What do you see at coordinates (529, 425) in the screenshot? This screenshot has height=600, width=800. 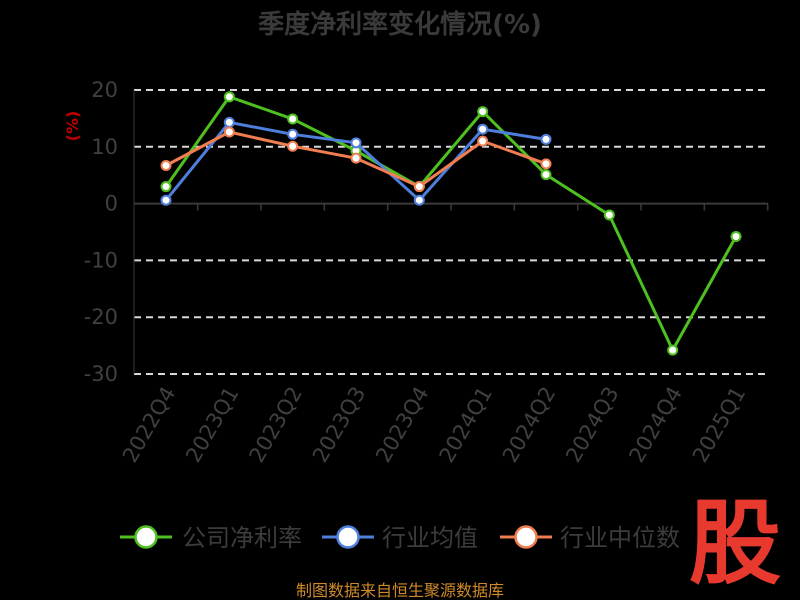 I see `x-tick-label: 2024Q2` at bounding box center [529, 425].